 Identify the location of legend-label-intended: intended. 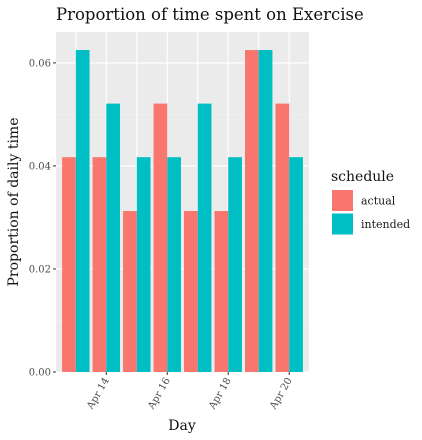
(385, 224).